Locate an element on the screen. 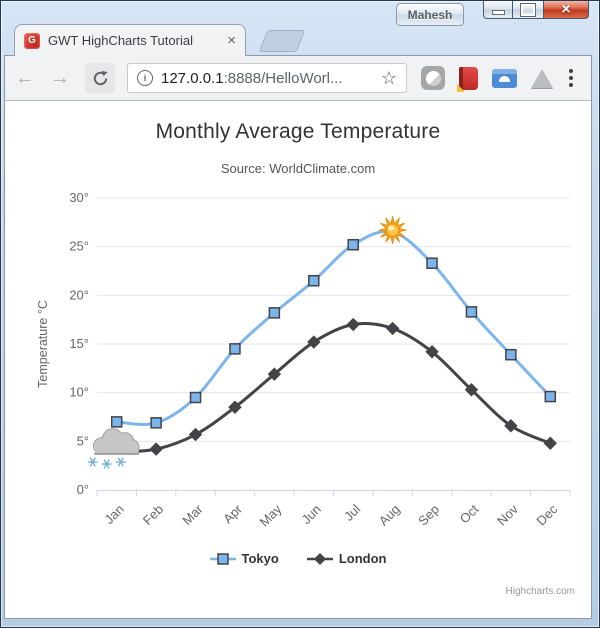 The width and height of the screenshot is (600, 628). y-axis-label: 20° is located at coordinates (79, 294).